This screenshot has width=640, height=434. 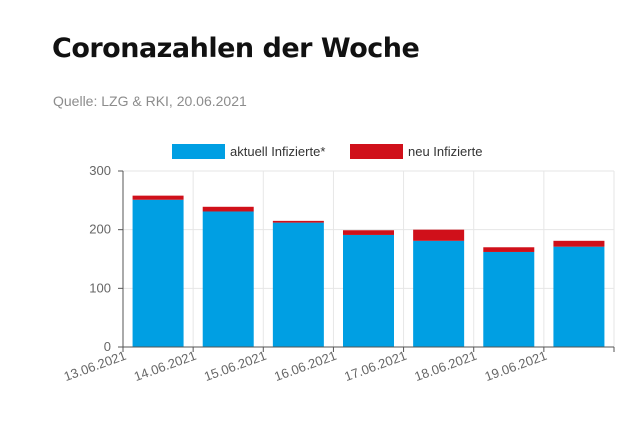 What do you see at coordinates (445, 366) in the screenshot?
I see `x-tick-label: 18.06.2021` at bounding box center [445, 366].